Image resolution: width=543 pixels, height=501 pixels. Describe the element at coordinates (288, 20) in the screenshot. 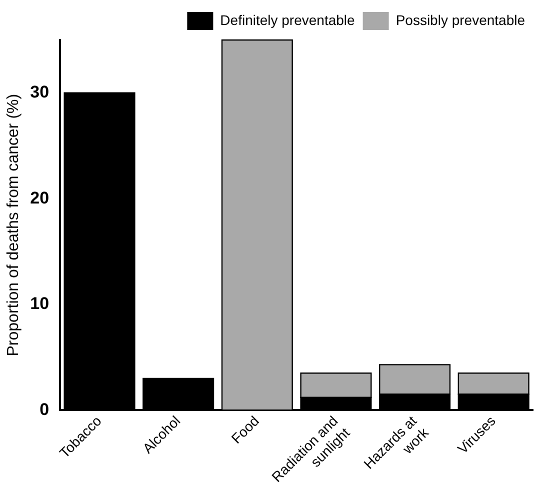

I see `legend-label: Definitely preventable` at that location.